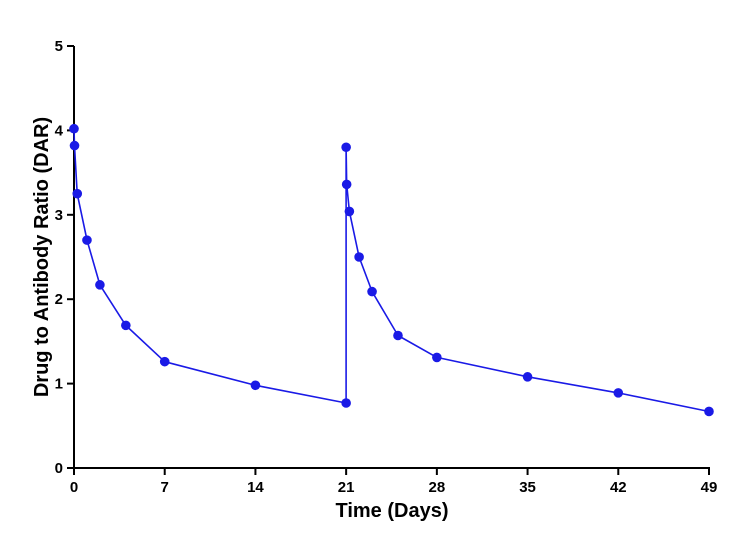 The height and width of the screenshot is (538, 750). I want to click on y-tick-label: 3, so click(59, 215).